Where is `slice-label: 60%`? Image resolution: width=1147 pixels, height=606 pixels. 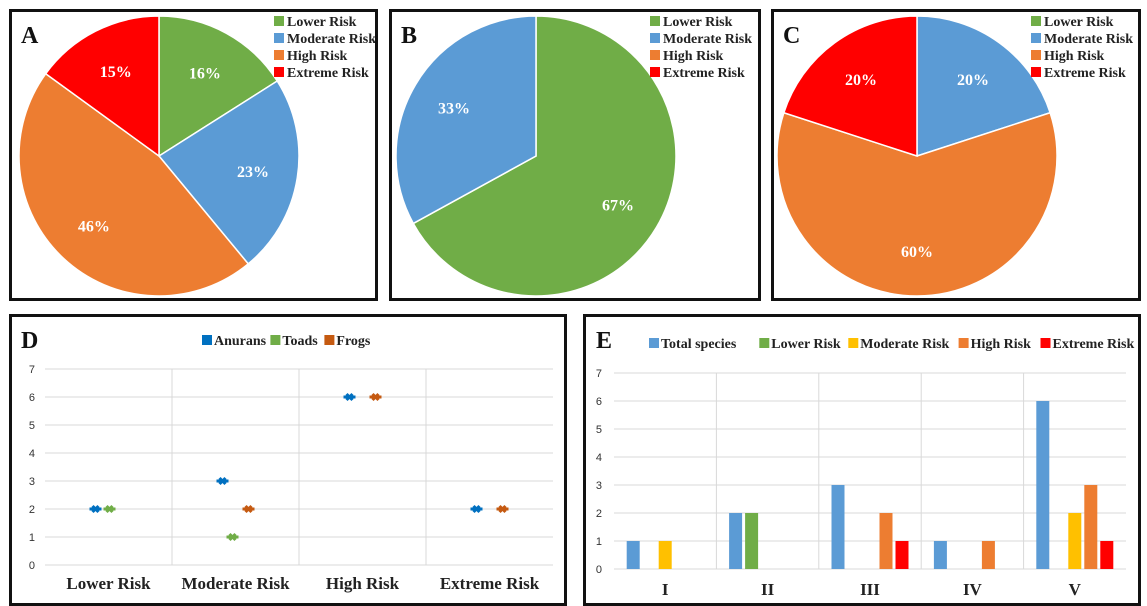 slice-label: 60% is located at coordinates (917, 252).